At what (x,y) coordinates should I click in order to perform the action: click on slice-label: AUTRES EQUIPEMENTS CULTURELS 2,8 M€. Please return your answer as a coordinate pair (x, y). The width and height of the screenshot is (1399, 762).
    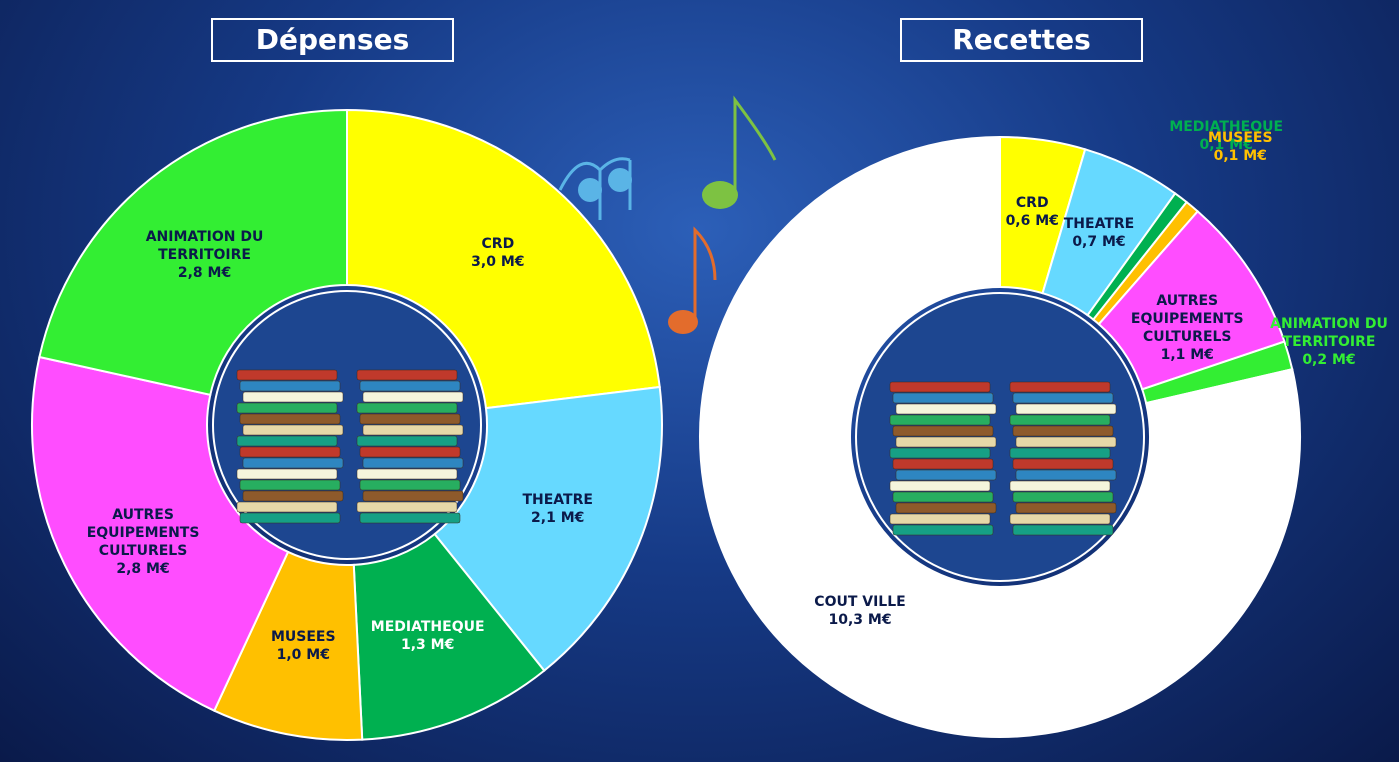
    Looking at the image, I should click on (143, 542).